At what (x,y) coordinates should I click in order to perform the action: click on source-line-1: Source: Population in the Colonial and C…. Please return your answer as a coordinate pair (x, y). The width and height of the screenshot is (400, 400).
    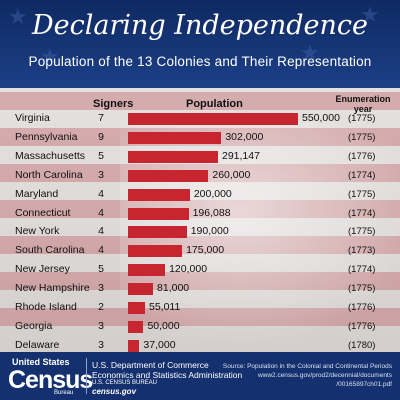
    Looking at the image, I should click on (307, 366).